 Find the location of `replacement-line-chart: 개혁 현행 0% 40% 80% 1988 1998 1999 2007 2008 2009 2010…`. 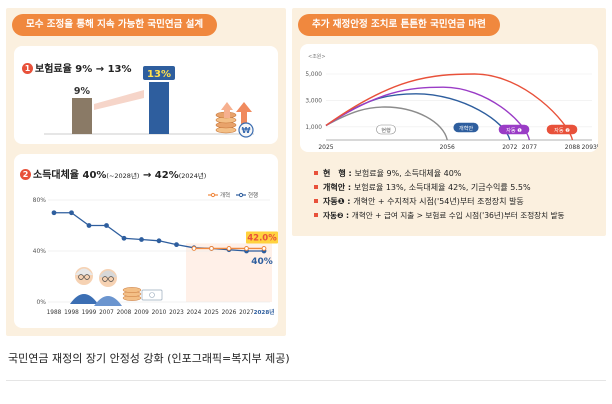

replacement-line-chart: 개혁 현행 0% 40% 80% 1988 1998 1999 2007 2008 2009 2010… is located at coordinates (155, 253).